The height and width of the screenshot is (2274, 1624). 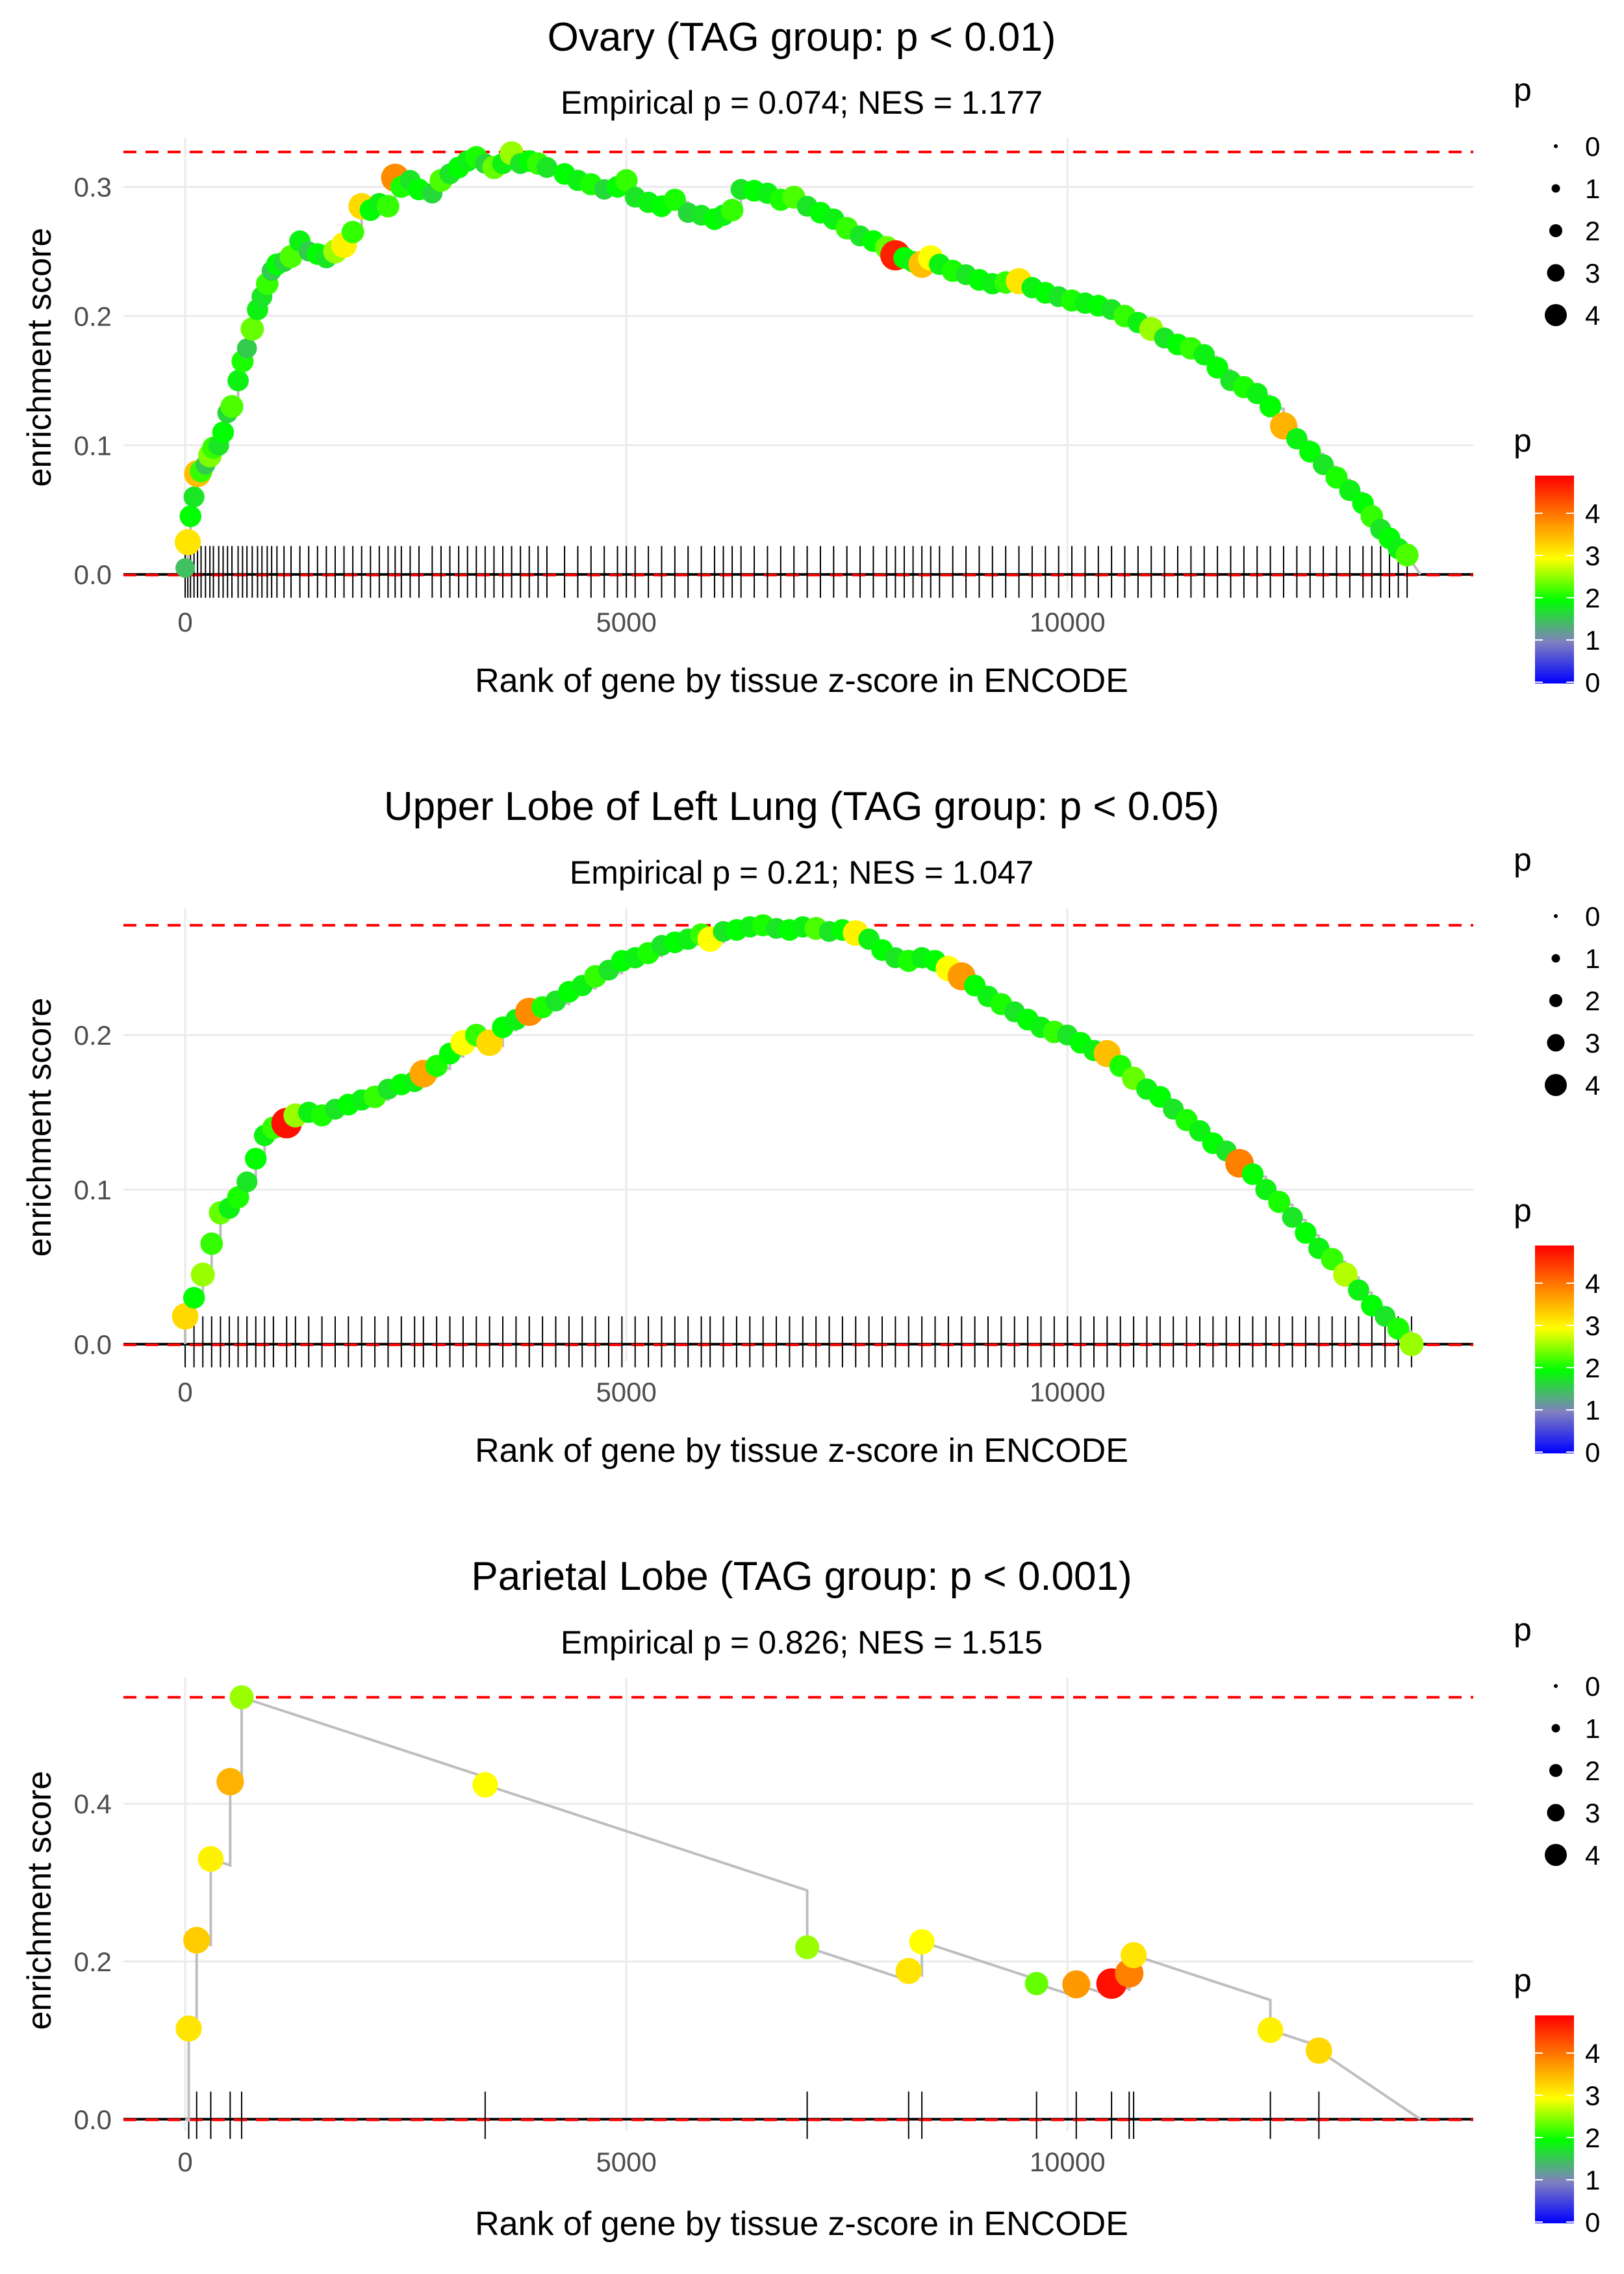 I want to click on y-tick-label: 0.1, so click(x=93, y=445).